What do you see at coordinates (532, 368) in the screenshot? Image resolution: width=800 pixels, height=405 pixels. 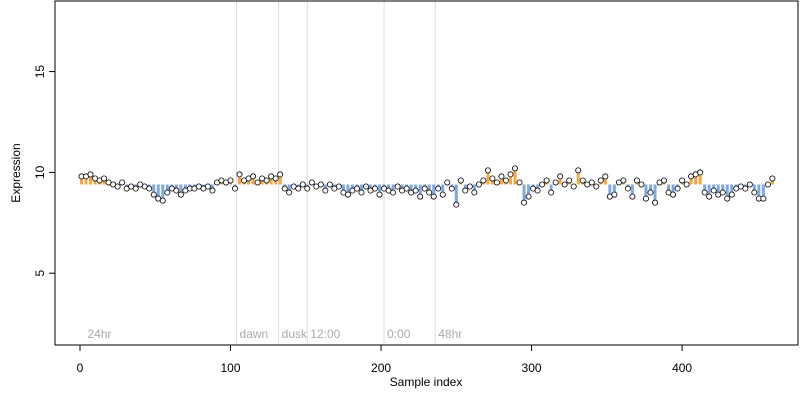 I see `x-tick-label: 300` at bounding box center [532, 368].